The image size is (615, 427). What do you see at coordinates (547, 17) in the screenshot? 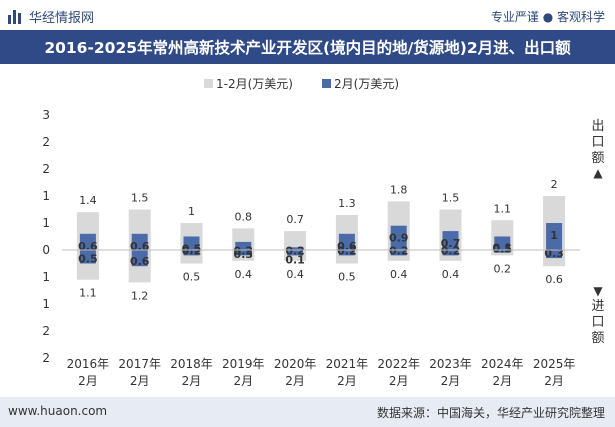
I see `tagline: 专业严谨 ● 客观科学` at bounding box center [547, 17].